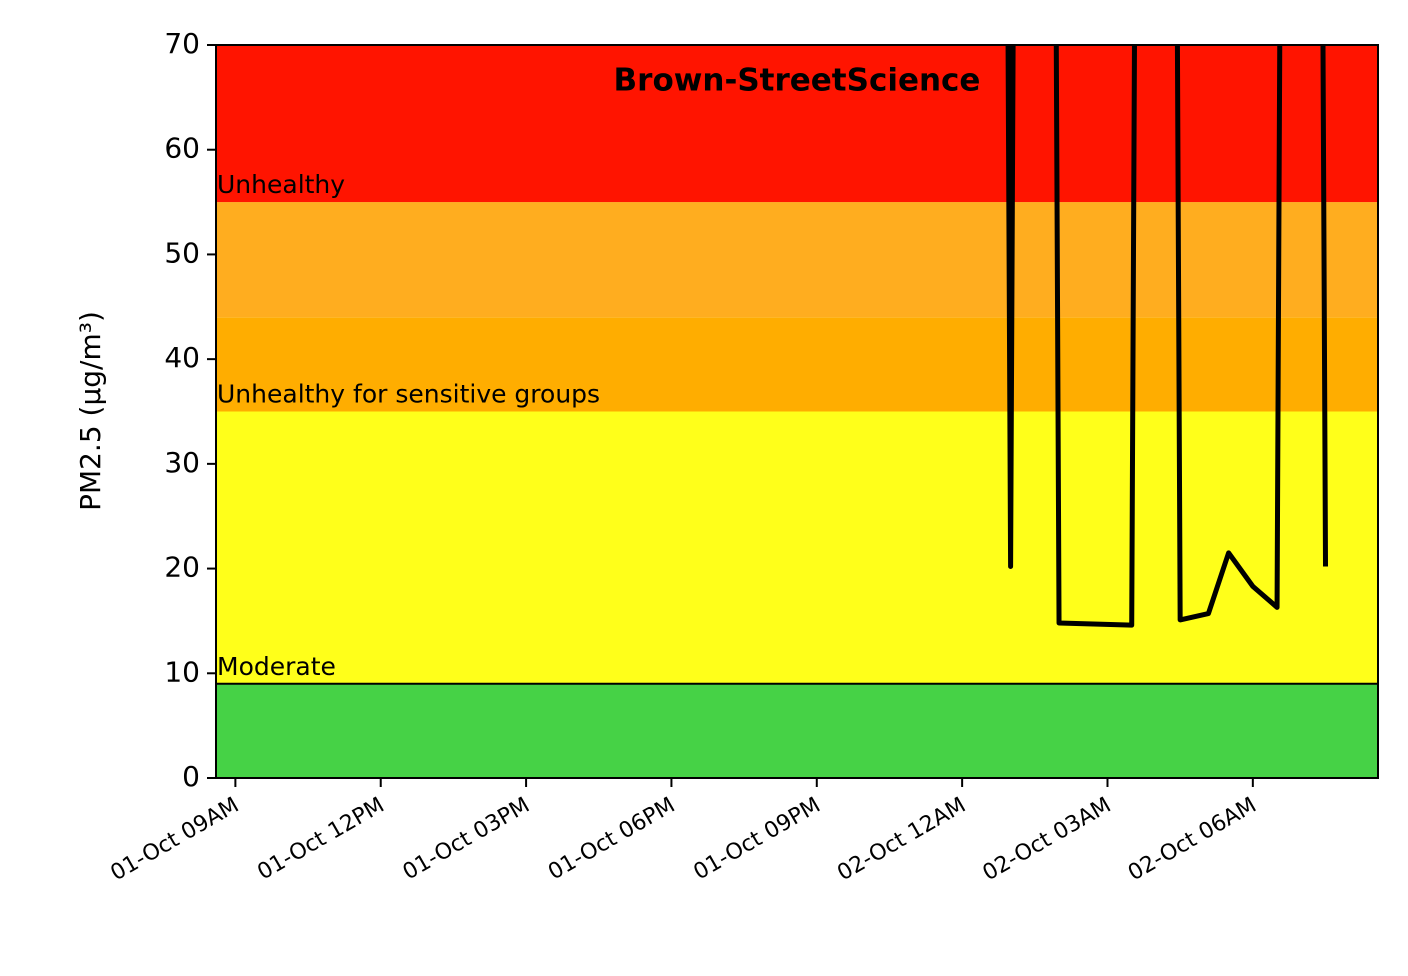 This screenshot has width=1408, height=976. What do you see at coordinates (901, 839) in the screenshot?
I see `x-tick-label: 02-Oct 12AM` at bounding box center [901, 839].